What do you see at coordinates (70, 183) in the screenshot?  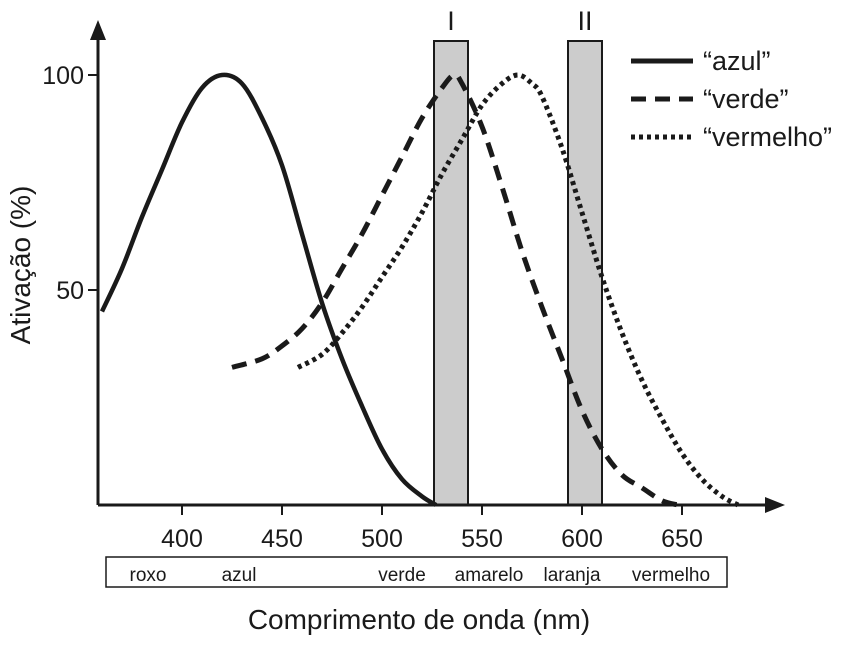 I see `y-ticks: 50 100` at bounding box center [70, 183].